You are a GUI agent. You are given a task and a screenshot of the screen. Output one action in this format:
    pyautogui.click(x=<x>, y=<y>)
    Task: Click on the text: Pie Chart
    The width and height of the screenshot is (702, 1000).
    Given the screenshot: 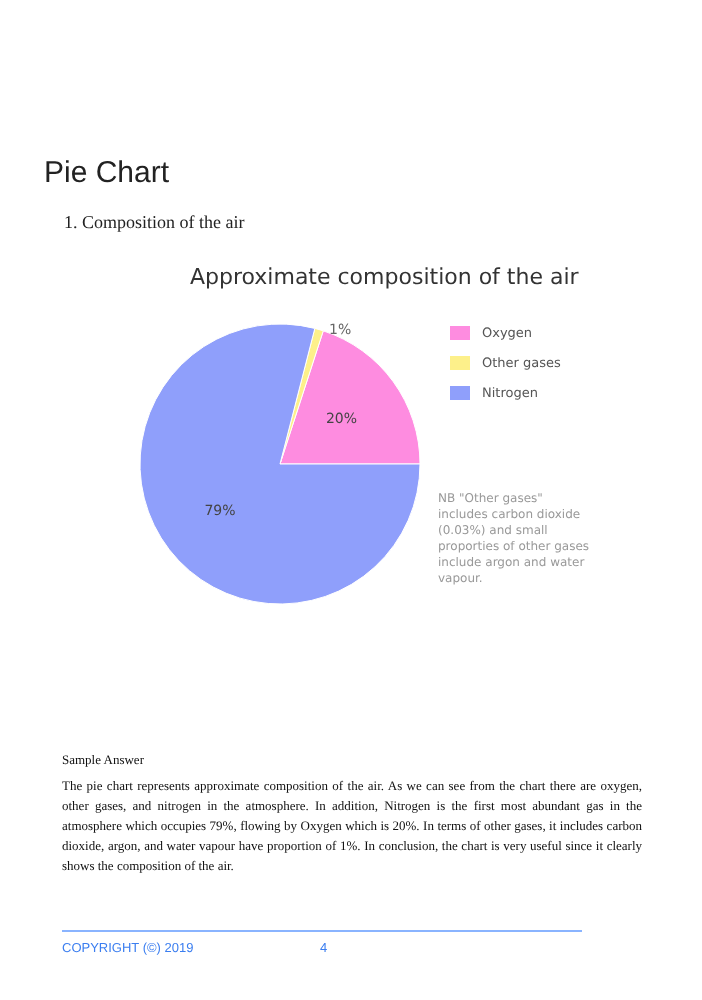 What is the action you would take?
    pyautogui.click(x=107, y=173)
    